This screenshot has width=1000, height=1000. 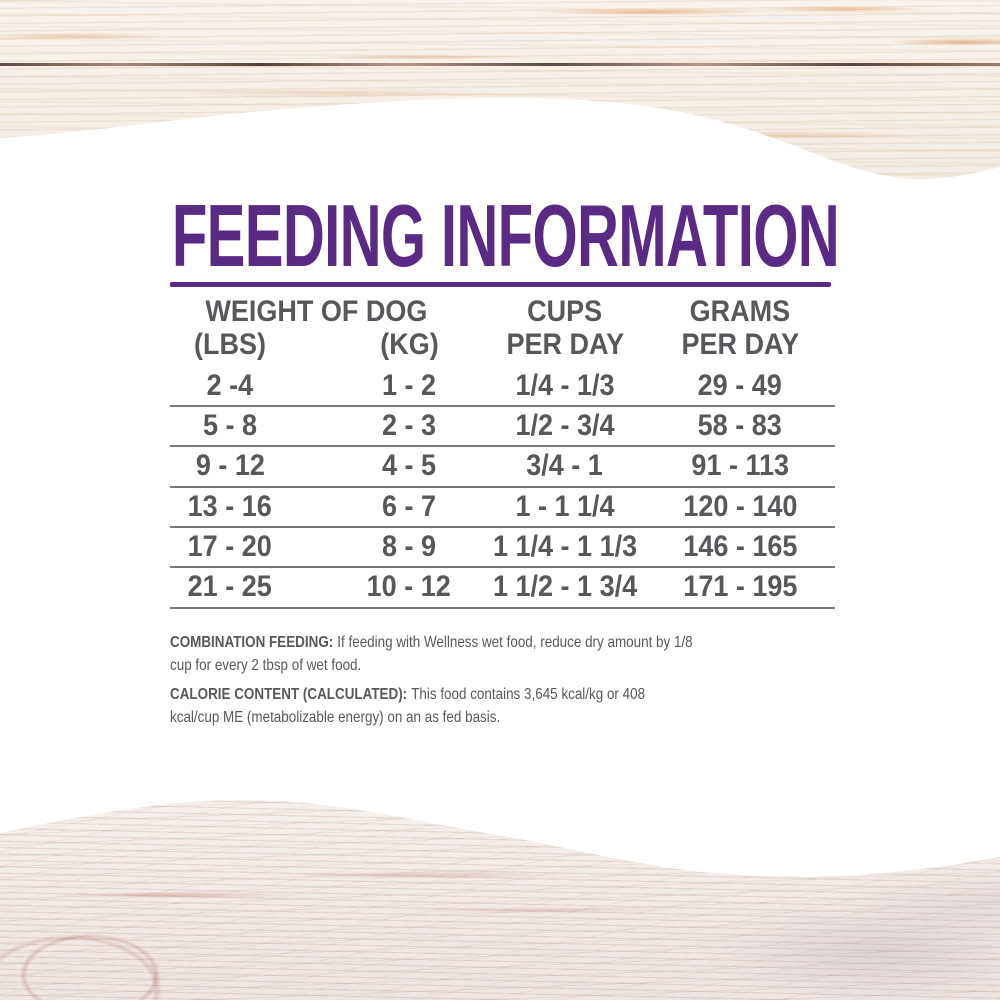 I want to click on cell-lbs: 17 - 20, so click(x=230, y=547).